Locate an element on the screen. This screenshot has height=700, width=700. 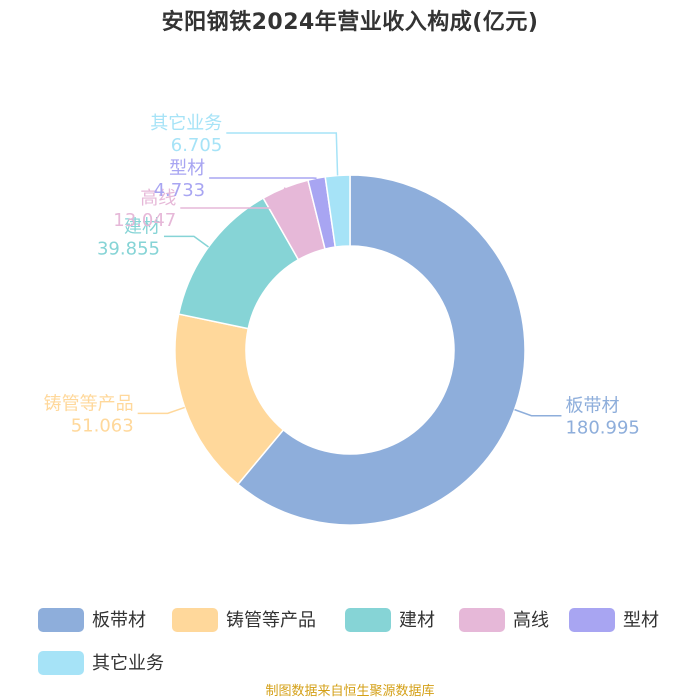
slice-label-3: 高线 is located at coordinates (158, 198).